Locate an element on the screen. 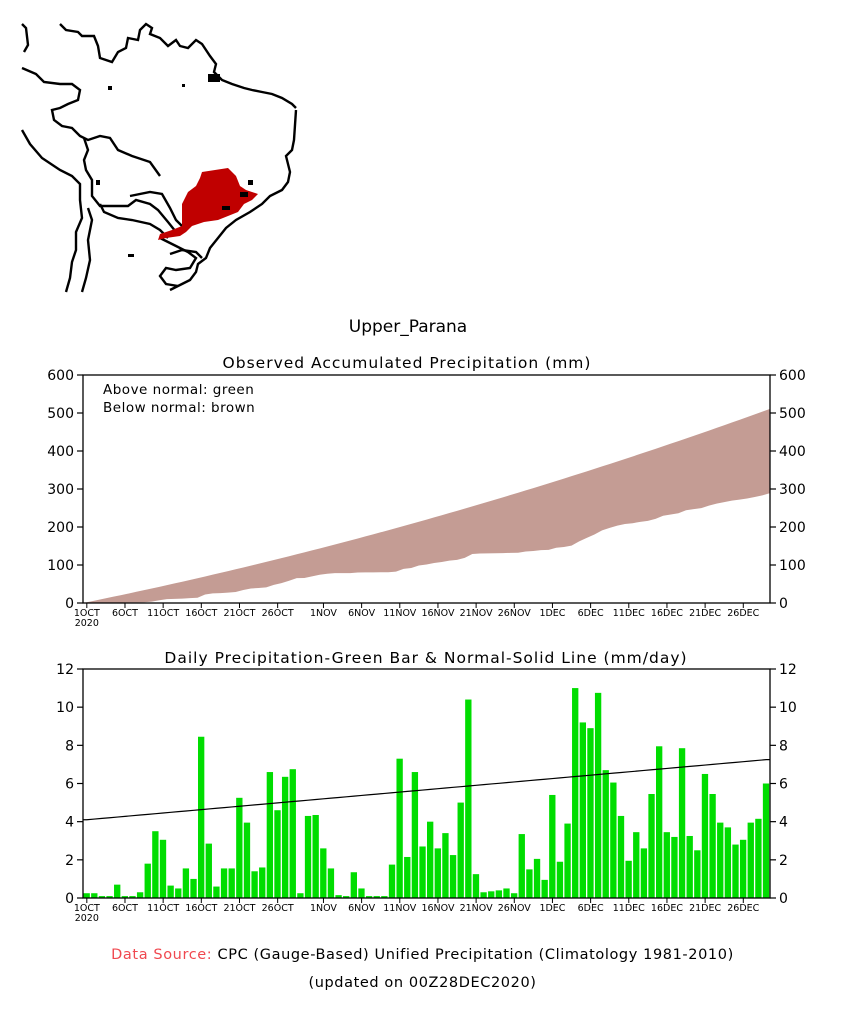  x-tick-label: 6OCT is located at coordinates (125, 613).